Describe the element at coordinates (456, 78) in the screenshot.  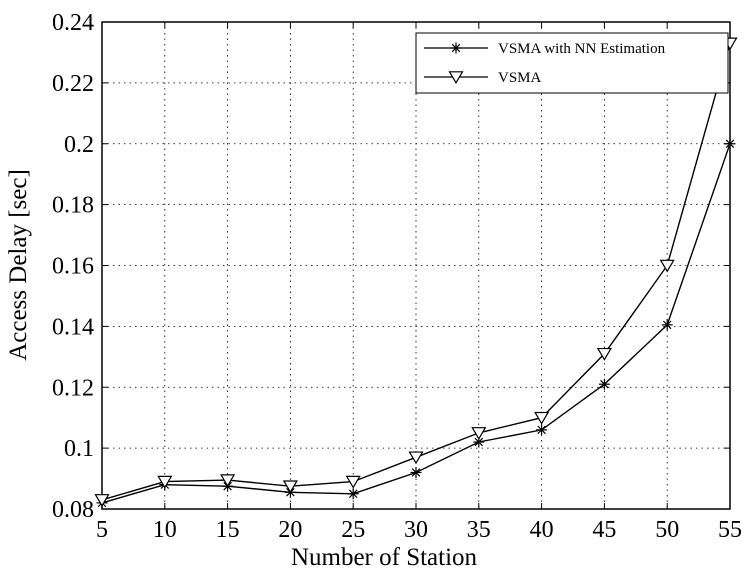
I see `legend-marker-vsma-triangle` at that location.